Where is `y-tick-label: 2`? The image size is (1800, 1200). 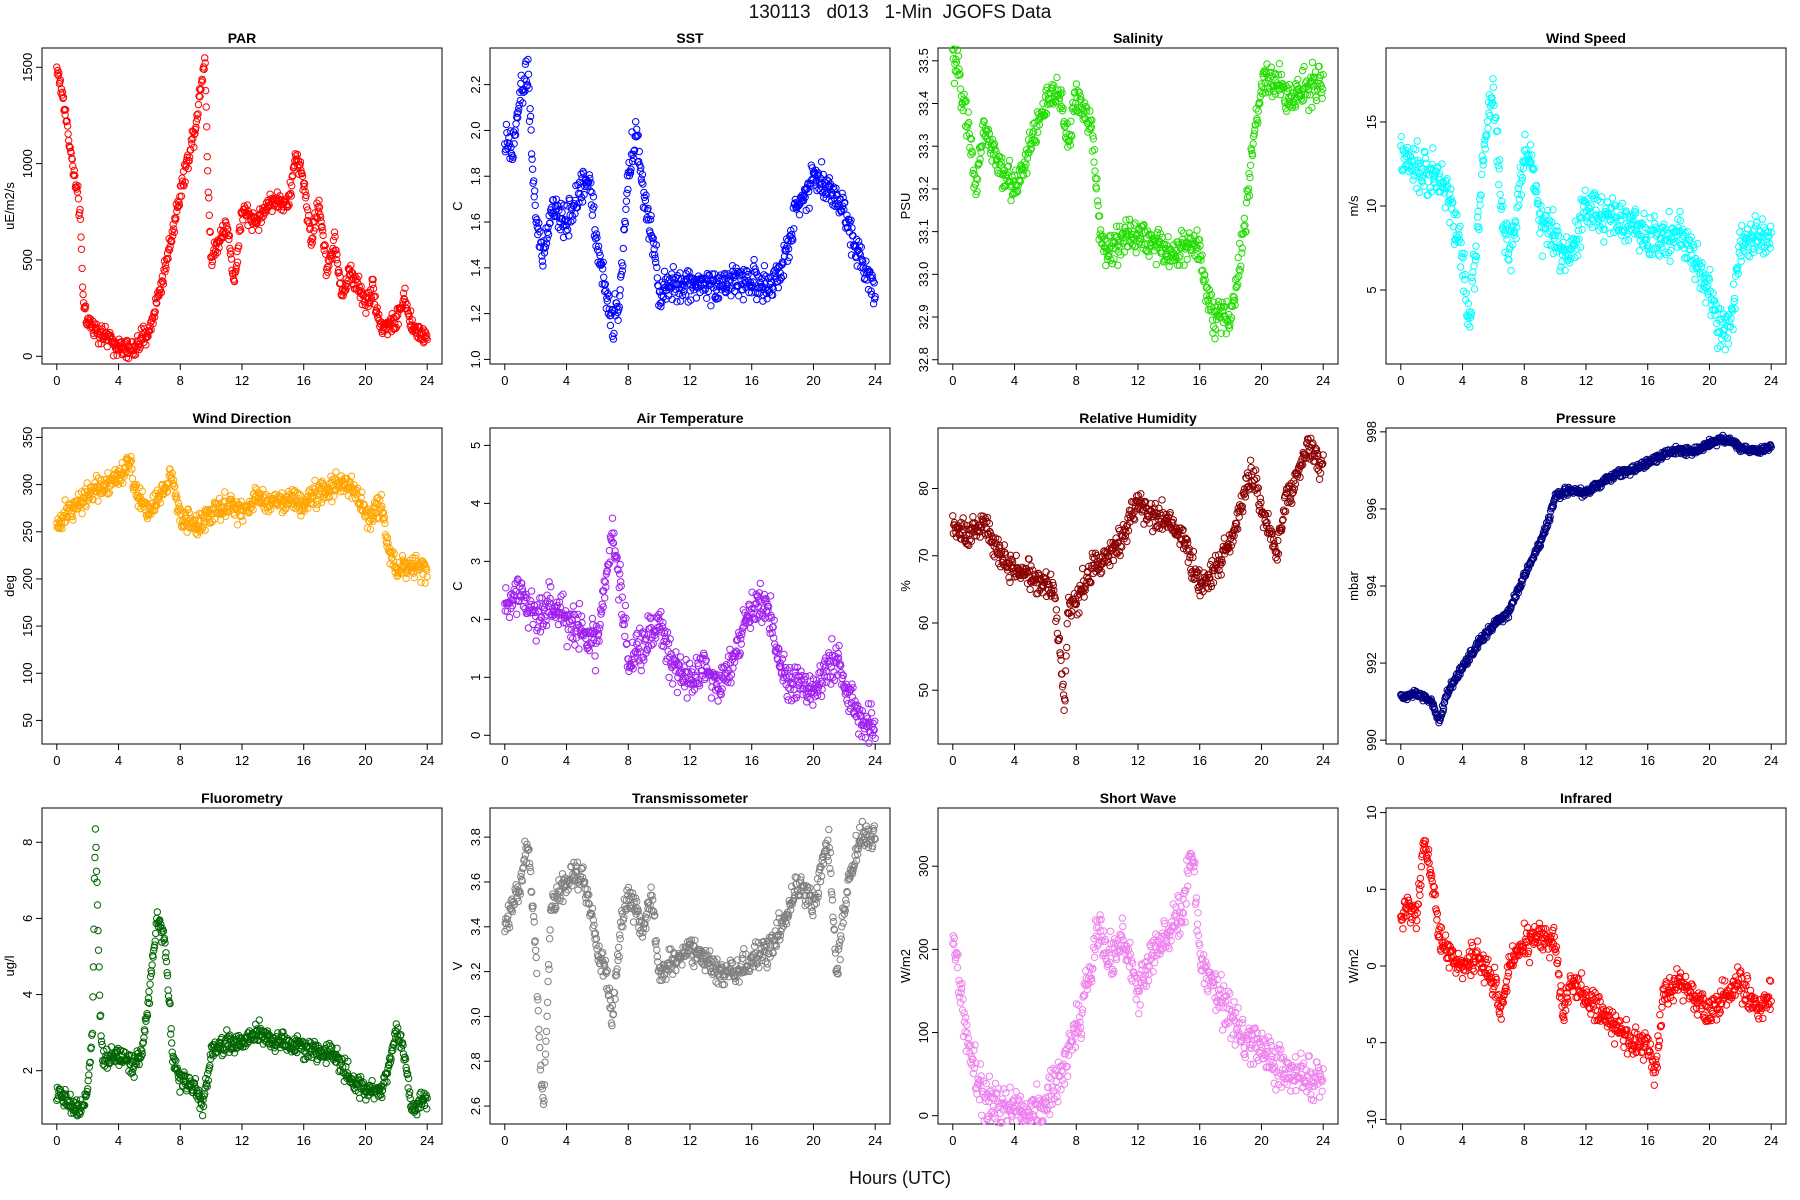 y-tick-label: 2 is located at coordinates (475, 619).